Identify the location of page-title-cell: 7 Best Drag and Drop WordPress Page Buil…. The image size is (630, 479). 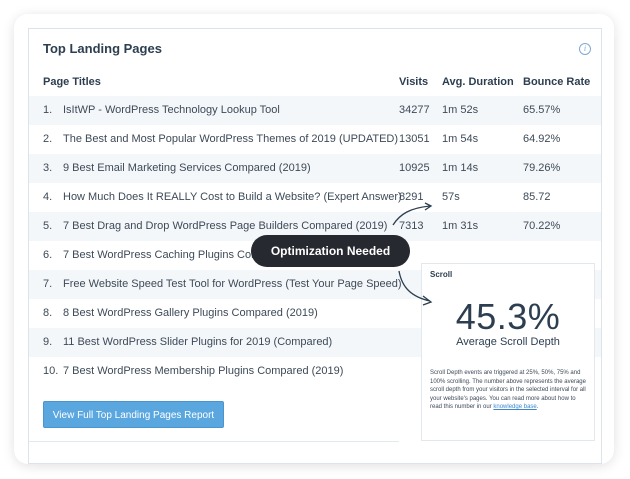
(225, 226).